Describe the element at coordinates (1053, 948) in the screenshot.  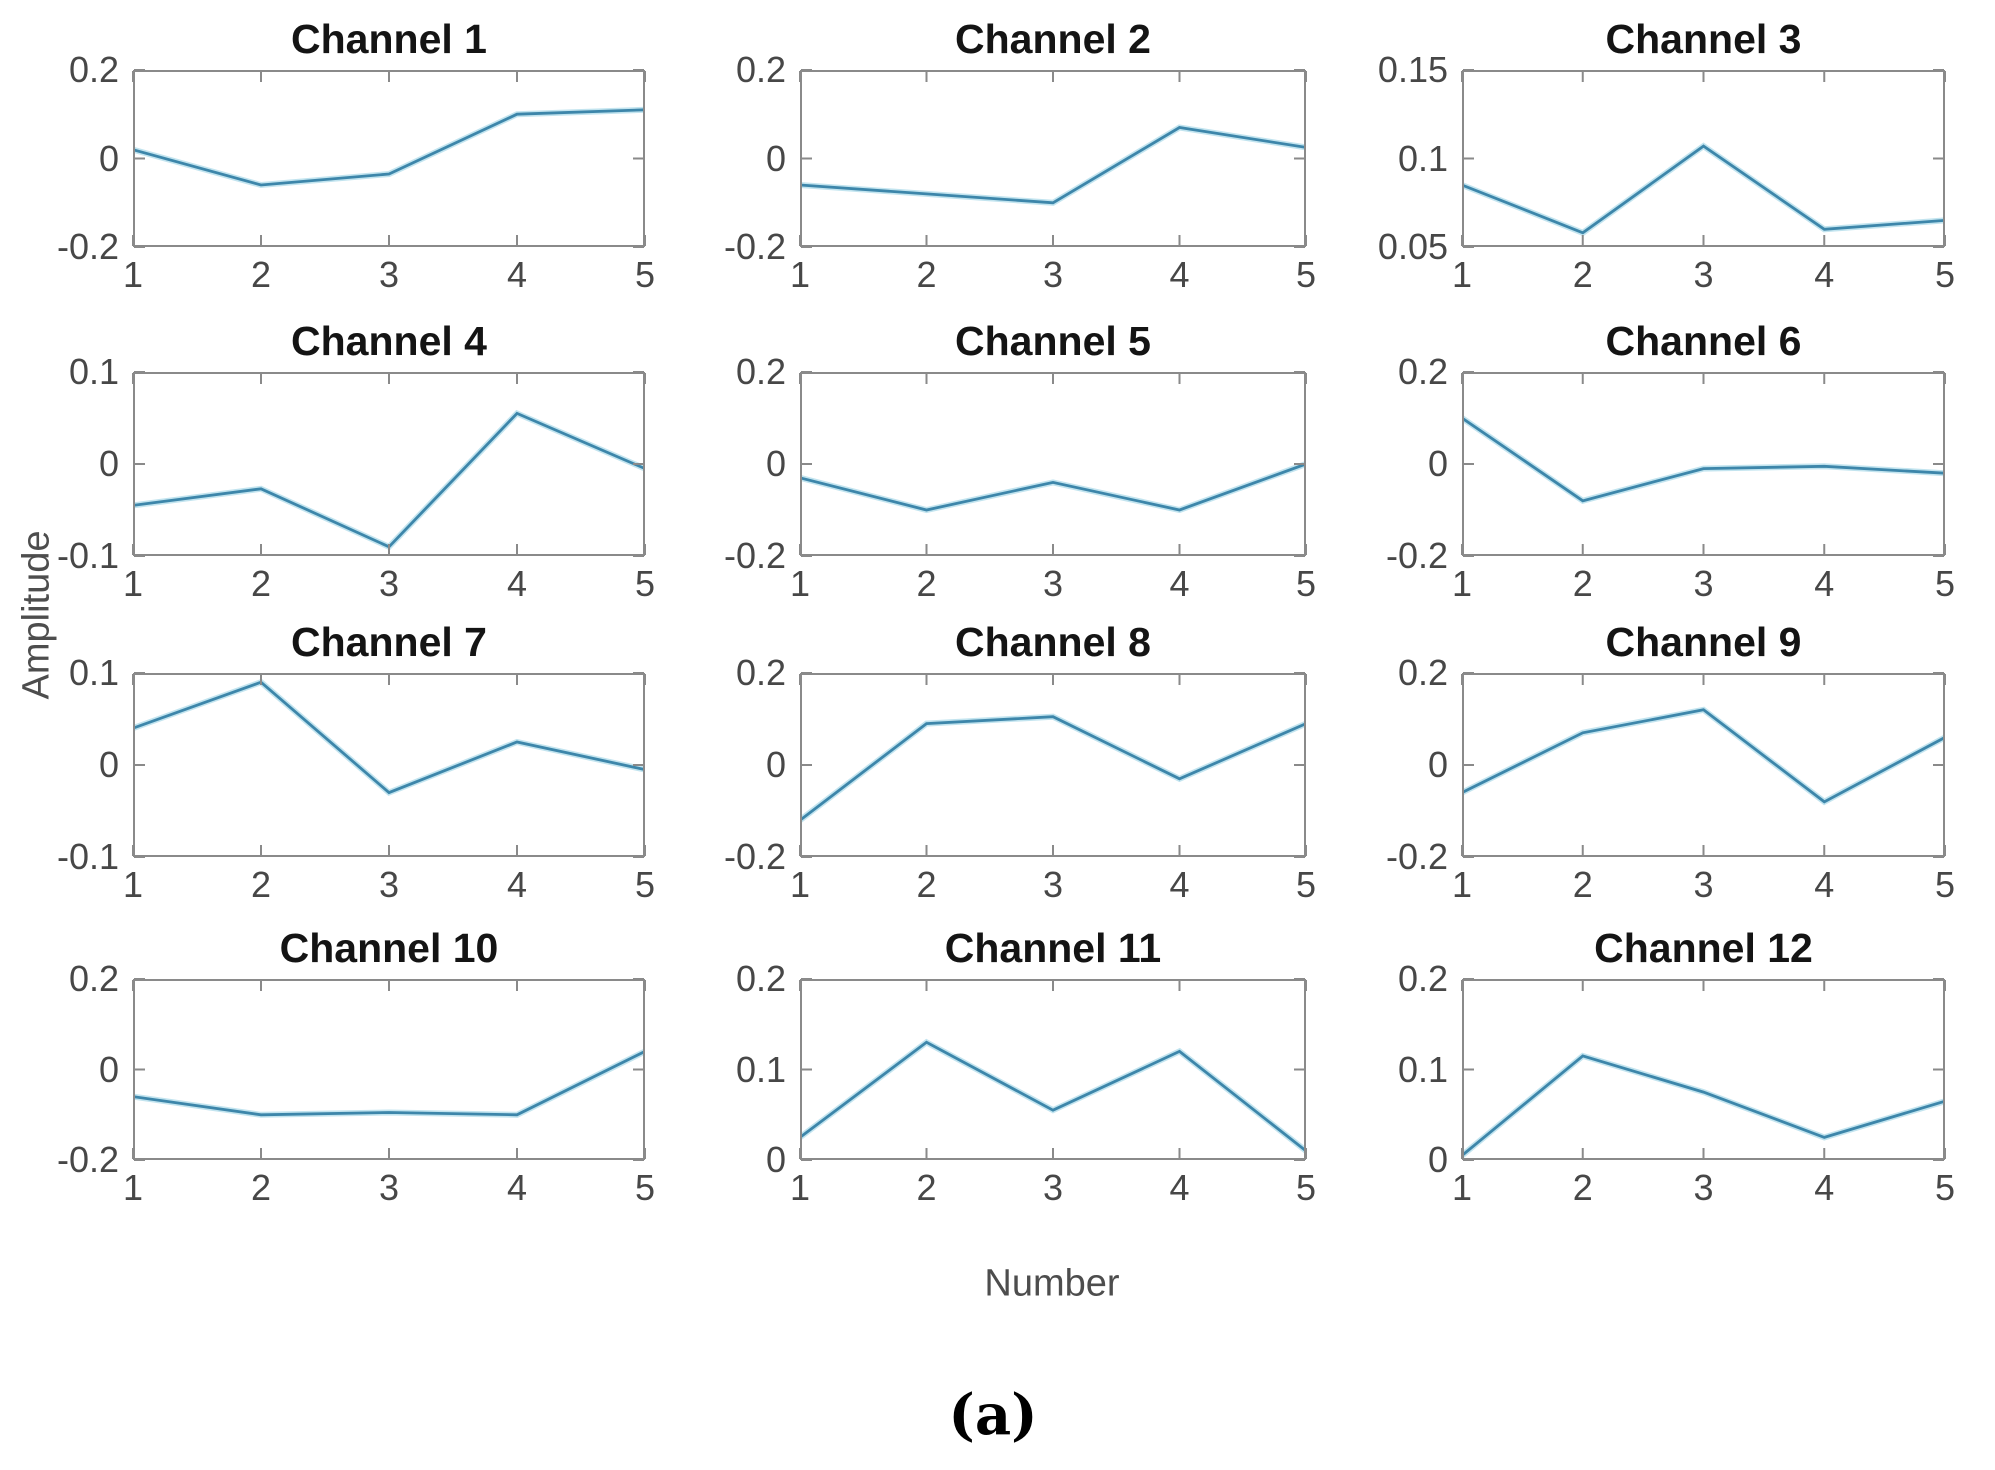
I see `panel-title: Channel 11` at that location.